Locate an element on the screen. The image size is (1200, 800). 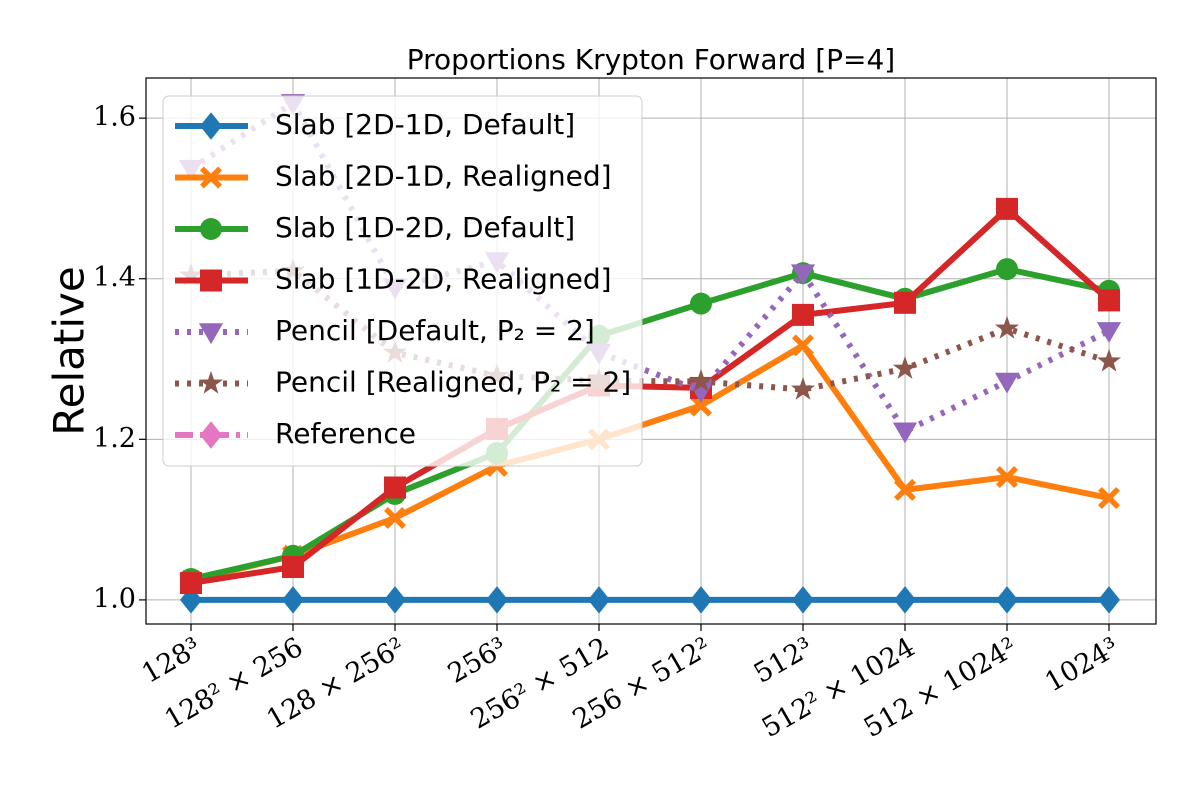
legend-label: Slab [1D-2D, Default] is located at coordinates (425, 227).